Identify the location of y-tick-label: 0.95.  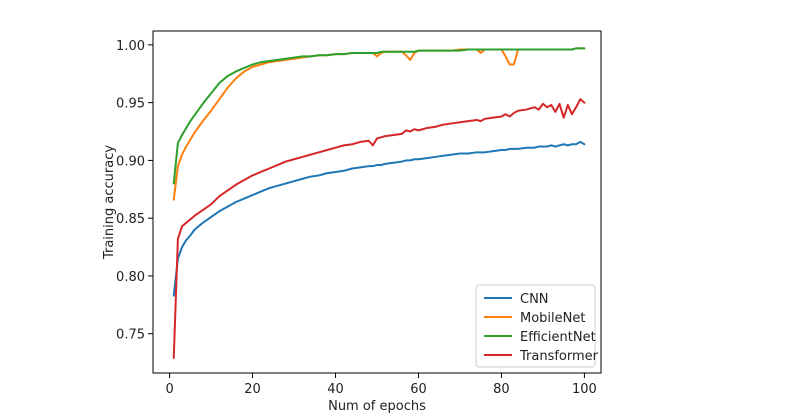
(130, 104).